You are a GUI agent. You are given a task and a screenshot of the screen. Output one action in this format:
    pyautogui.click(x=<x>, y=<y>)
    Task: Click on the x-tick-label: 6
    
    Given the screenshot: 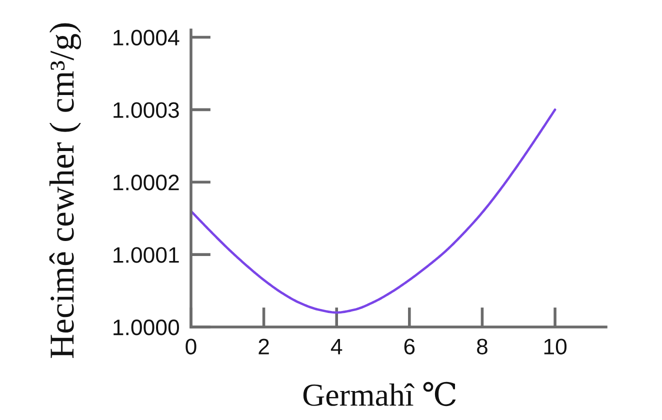 What is the action you would take?
    pyautogui.click(x=409, y=346)
    